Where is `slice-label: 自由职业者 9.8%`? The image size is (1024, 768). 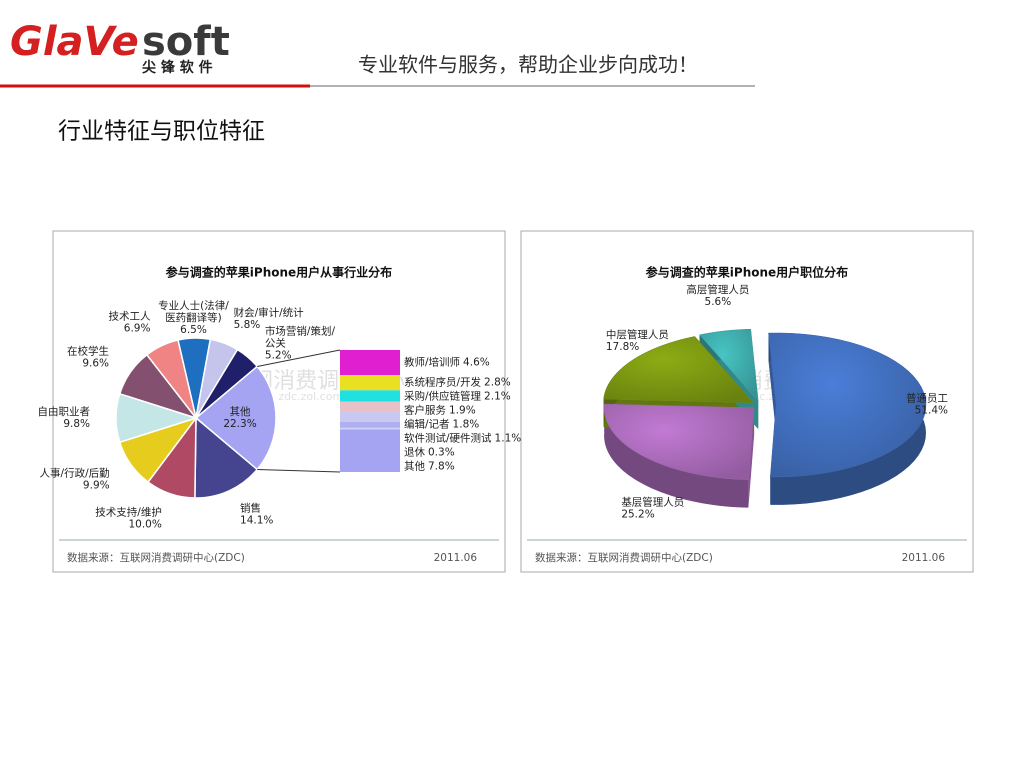 slice-label: 自由职业者 9.8% is located at coordinates (64, 417).